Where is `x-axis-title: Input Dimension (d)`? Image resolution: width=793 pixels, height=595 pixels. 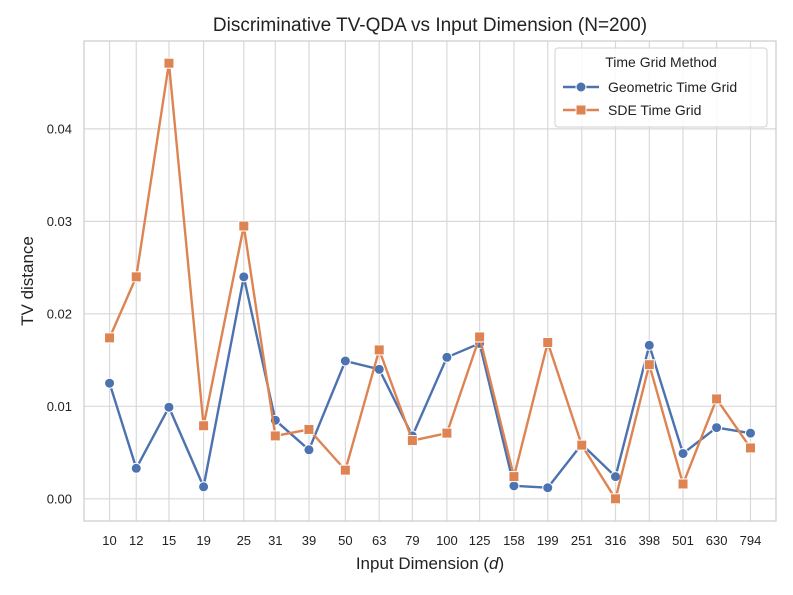
x-axis-title: Input Dimension (d) is located at coordinates (430, 563).